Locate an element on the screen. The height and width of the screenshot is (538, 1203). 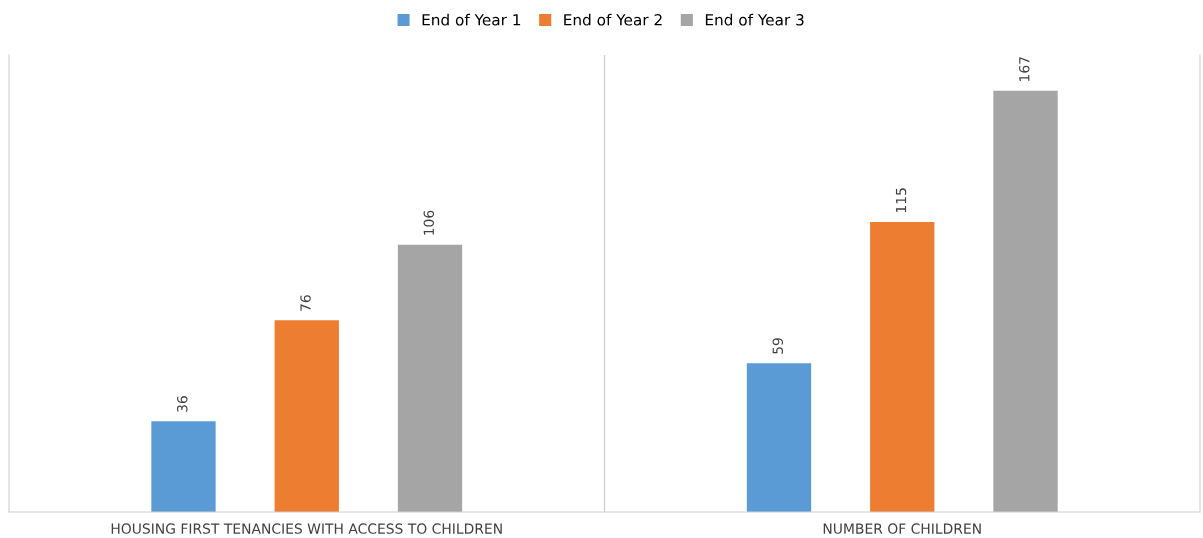
data-label: 59 is located at coordinates (778, 346).